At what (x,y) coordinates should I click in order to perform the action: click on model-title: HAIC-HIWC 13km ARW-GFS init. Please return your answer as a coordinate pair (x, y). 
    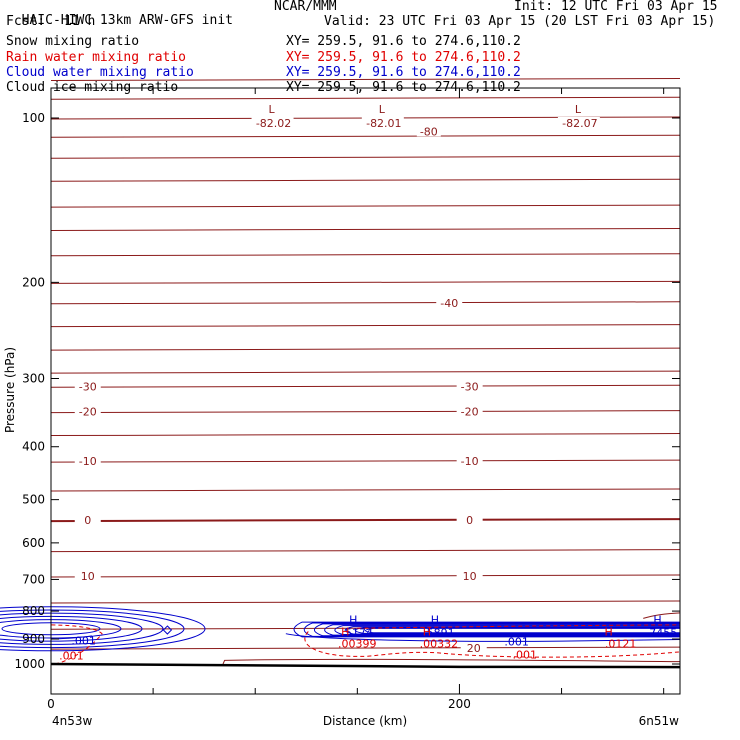
    Looking at the image, I should click on (127, 20).